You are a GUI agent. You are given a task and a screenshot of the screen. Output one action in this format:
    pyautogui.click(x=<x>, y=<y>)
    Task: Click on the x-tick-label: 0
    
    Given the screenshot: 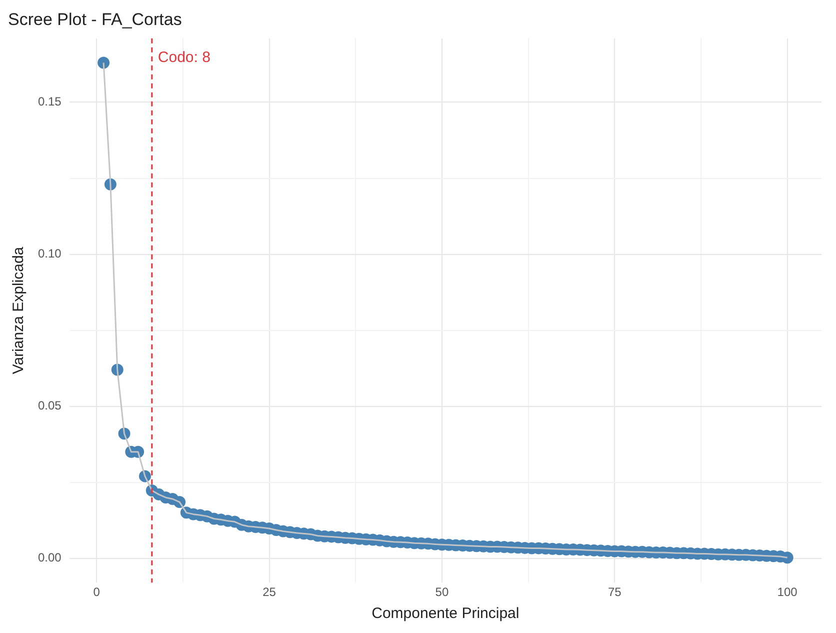 What is the action you would take?
    pyautogui.click(x=96, y=592)
    